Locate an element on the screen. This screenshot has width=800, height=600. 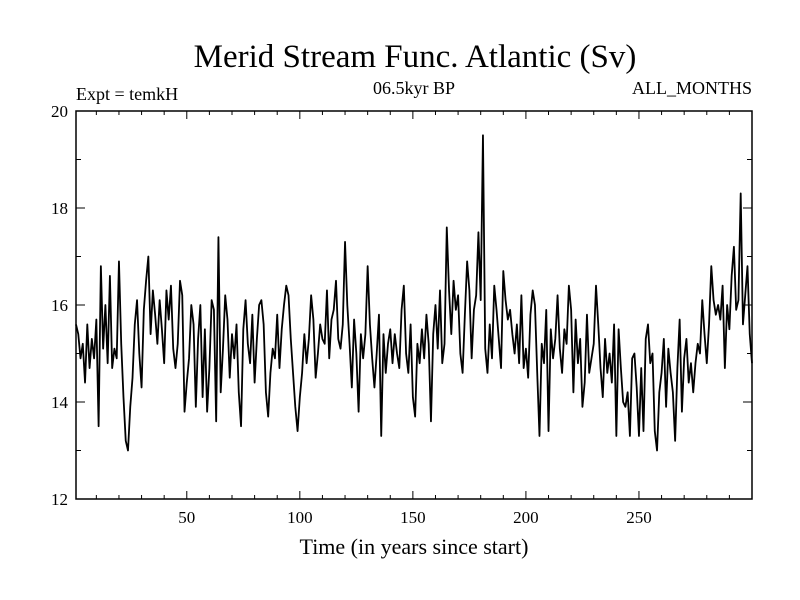
y-tick-label: 16 is located at coordinates (59, 305).